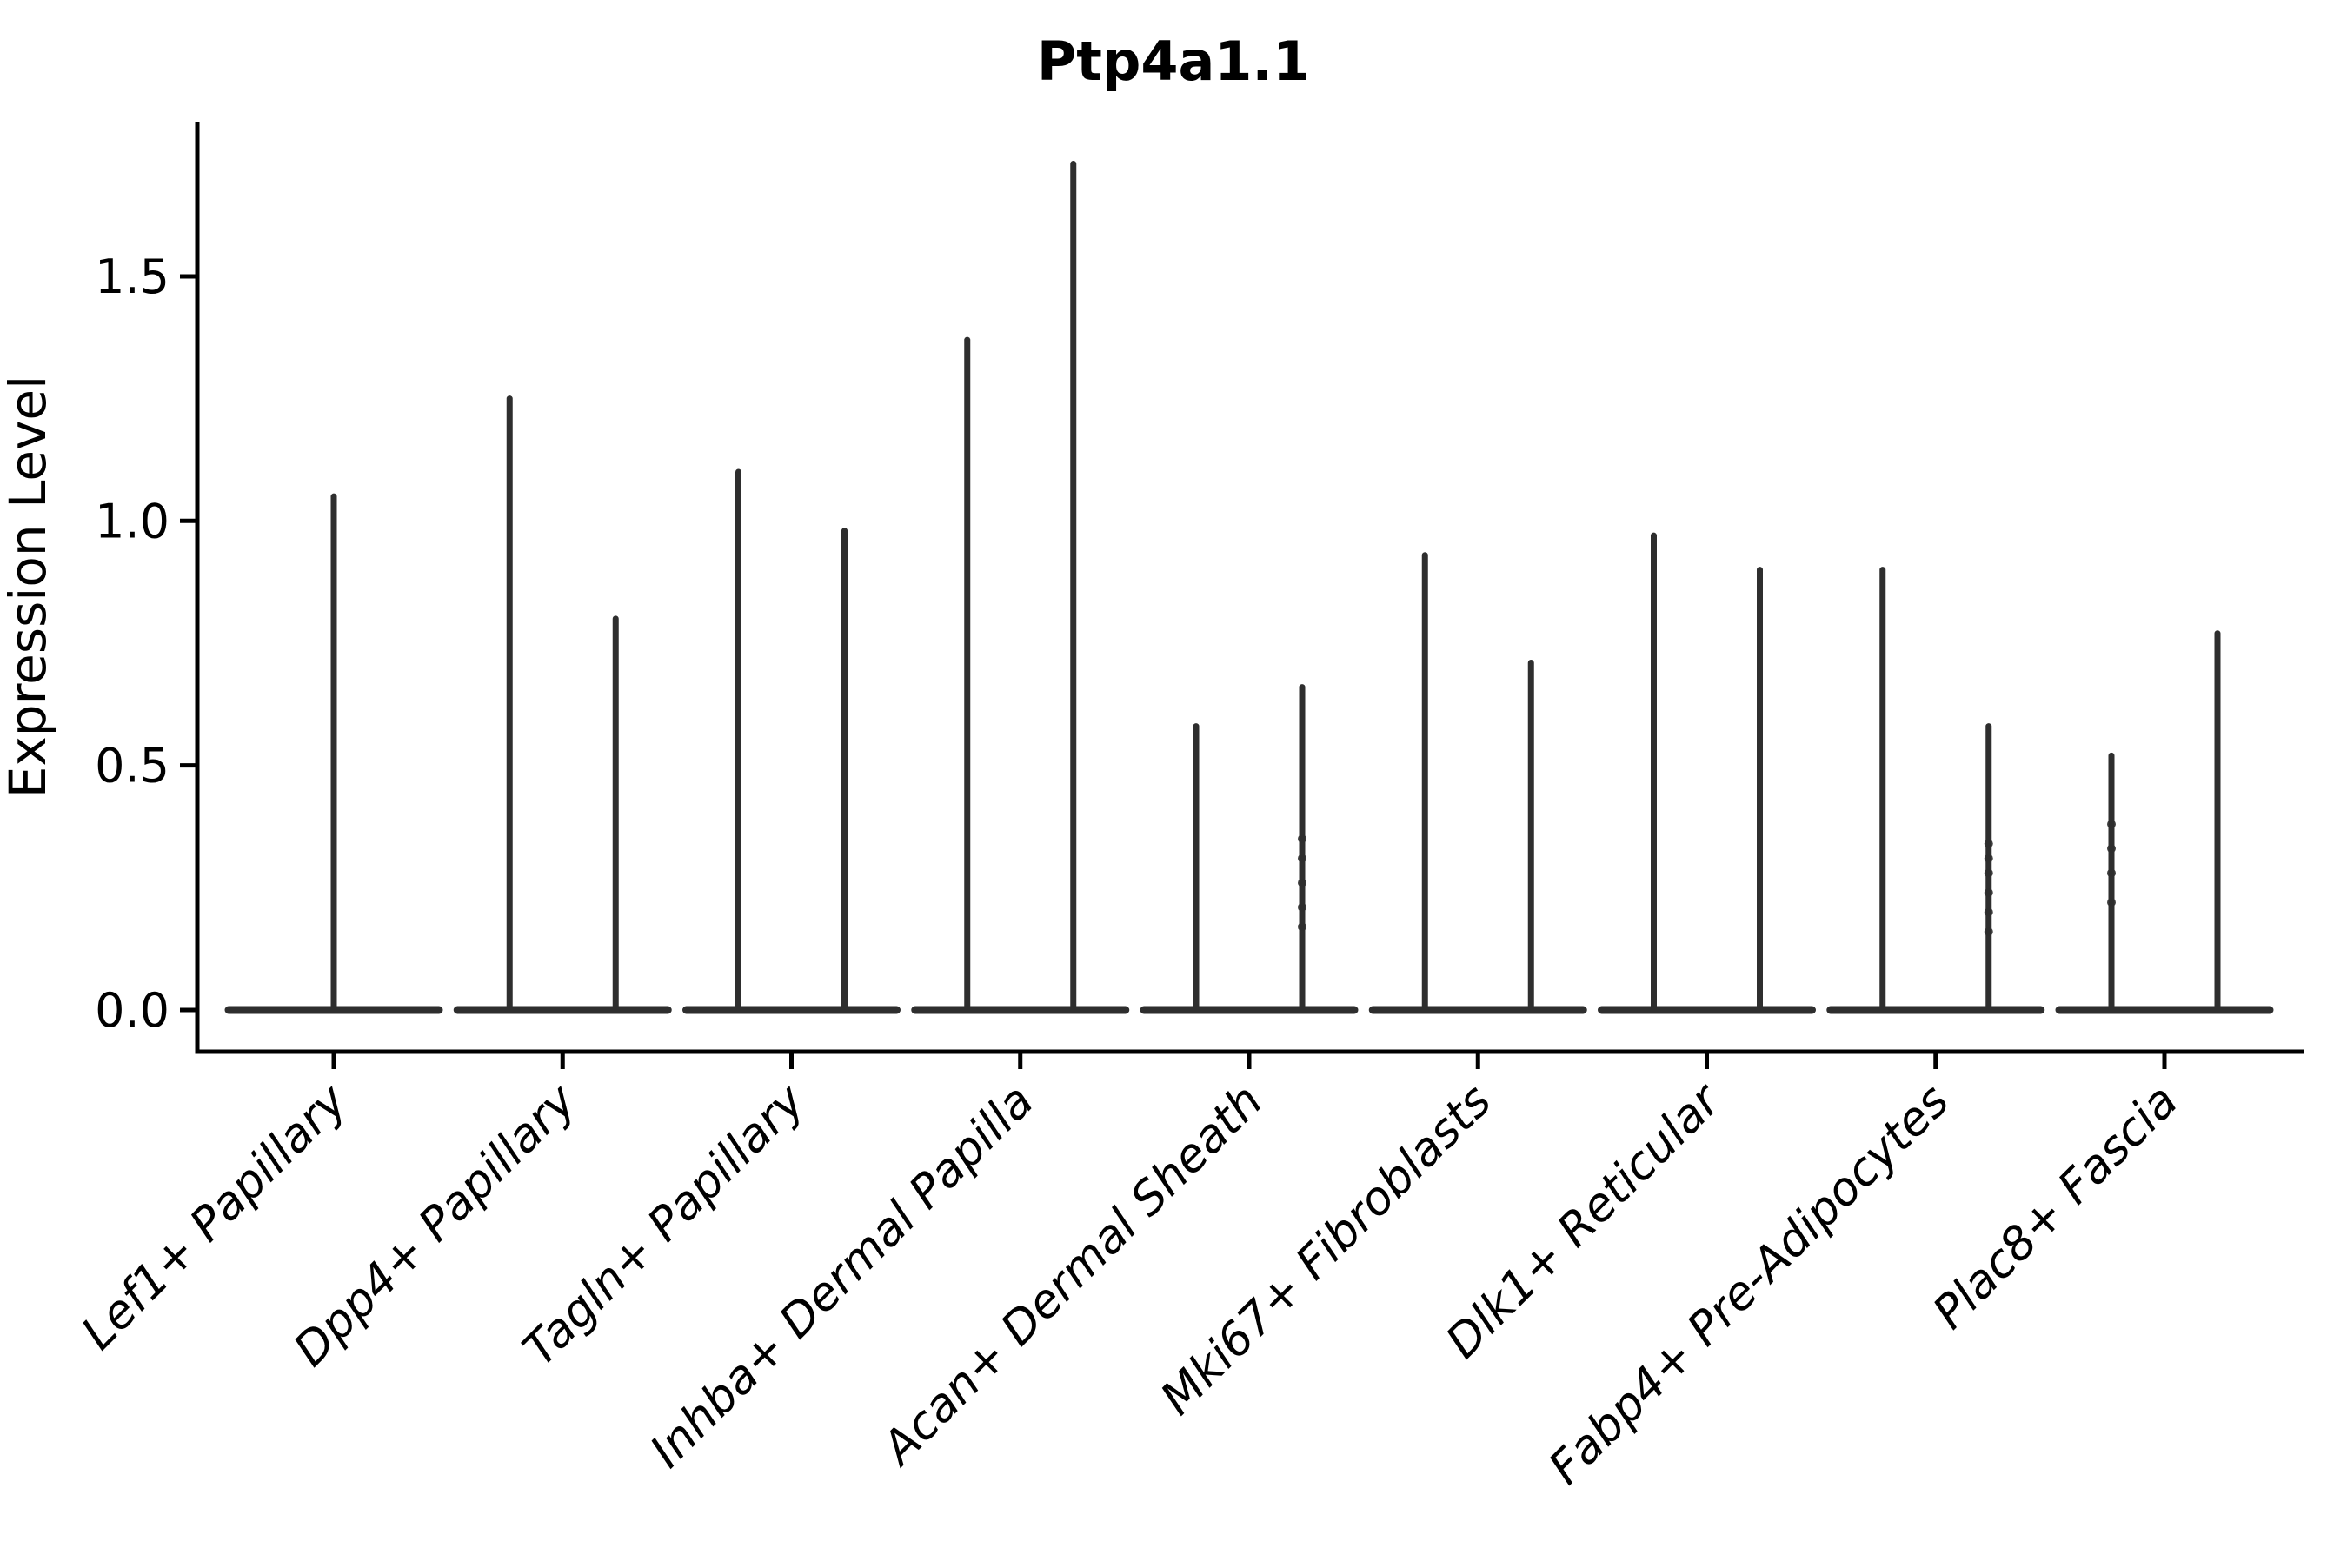 Image resolution: width=2347 pixels, height=1568 pixels. What do you see at coordinates (132, 1010) in the screenshot?
I see `y-tick-label: 0.0` at bounding box center [132, 1010].